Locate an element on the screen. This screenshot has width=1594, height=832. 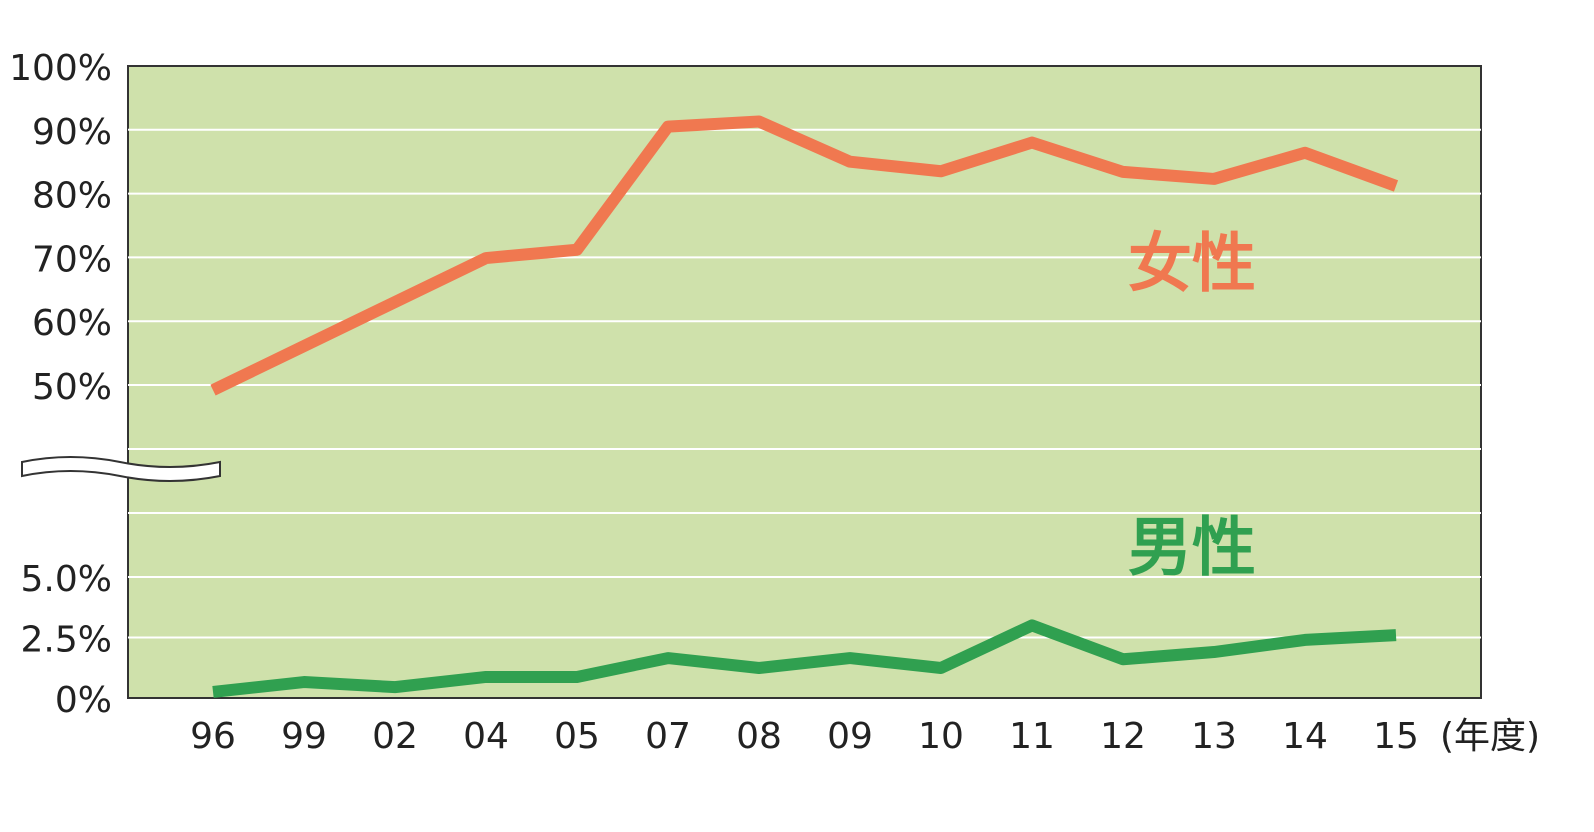
y-tick-label: 70% is located at coordinates (72, 259).